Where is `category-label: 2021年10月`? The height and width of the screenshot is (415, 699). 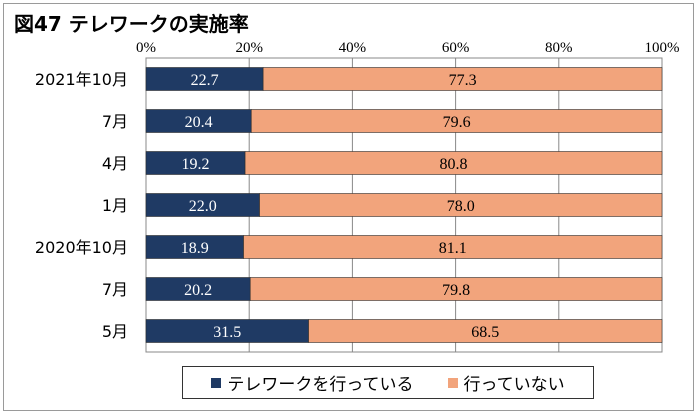 category-label: 2021年10月 is located at coordinates (81, 79).